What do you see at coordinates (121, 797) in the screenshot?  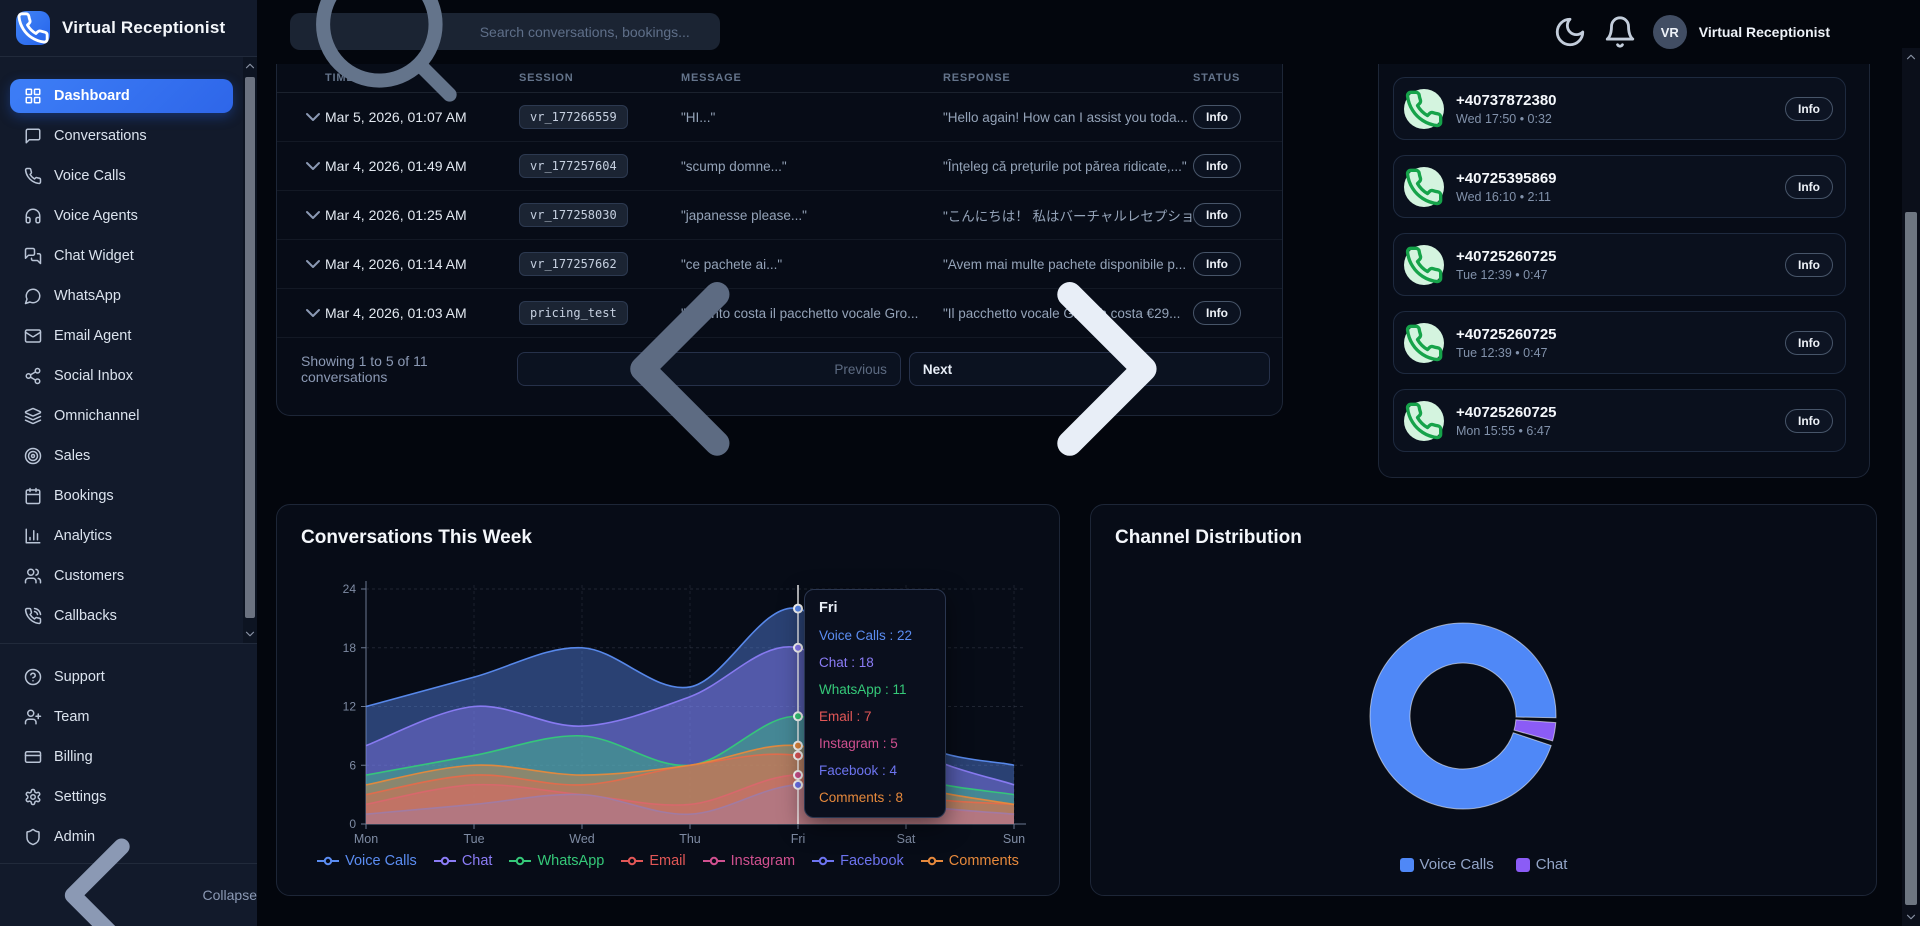 I see `sidebar-item-settings: Settings` at bounding box center [121, 797].